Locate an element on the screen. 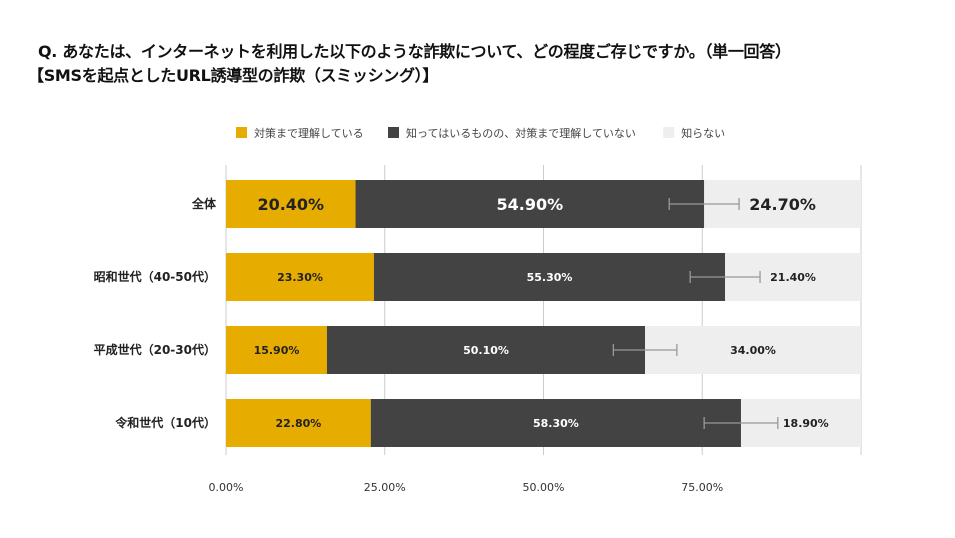  data-label: 15.90% is located at coordinates (277, 350).